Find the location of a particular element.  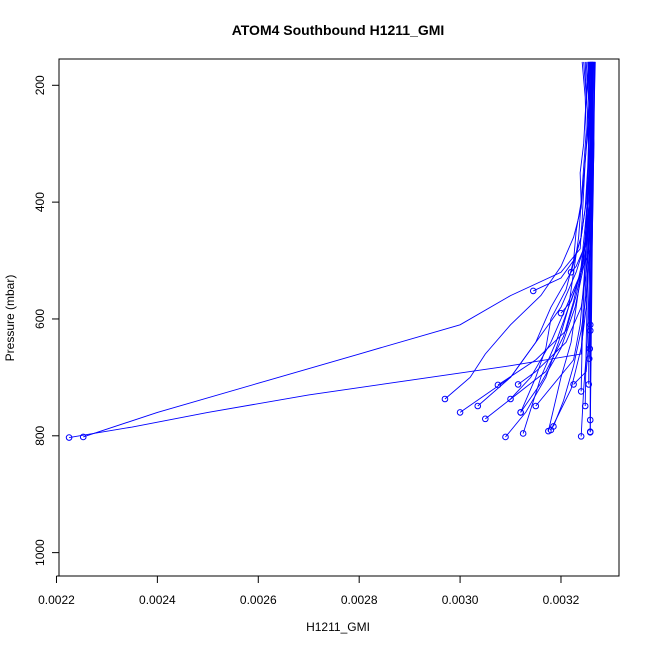

y-tick-label: 800 is located at coordinates (40, 435).